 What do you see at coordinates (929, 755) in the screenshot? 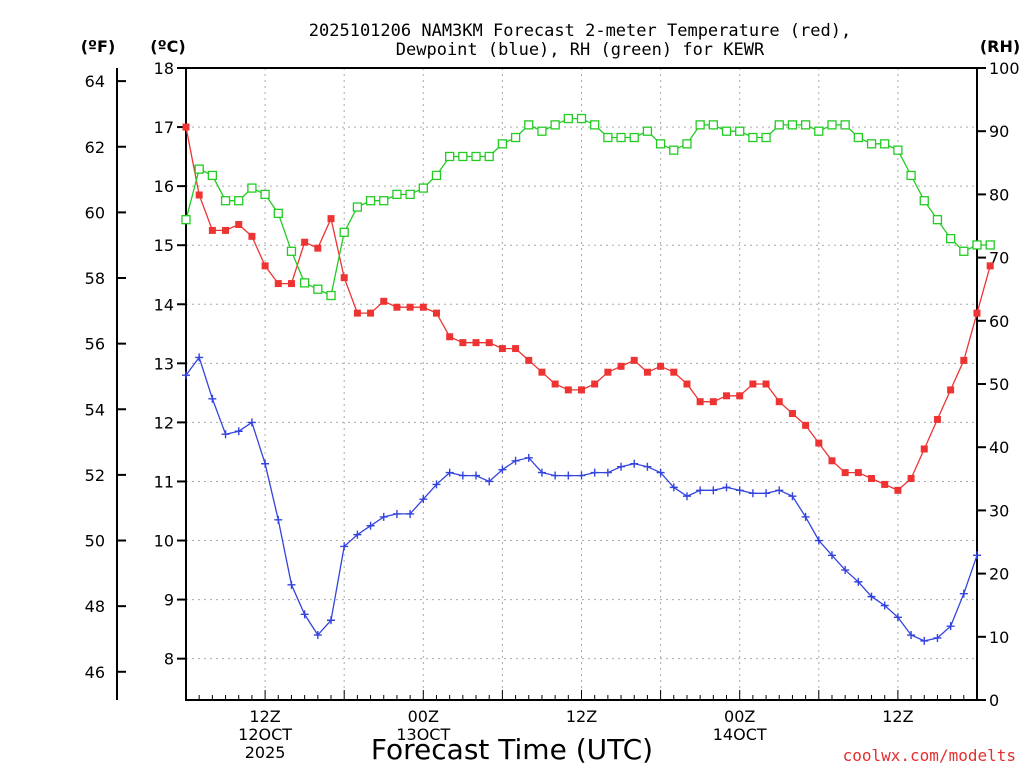
I see `credit-link: coolwx.com/modelts` at bounding box center [929, 755].